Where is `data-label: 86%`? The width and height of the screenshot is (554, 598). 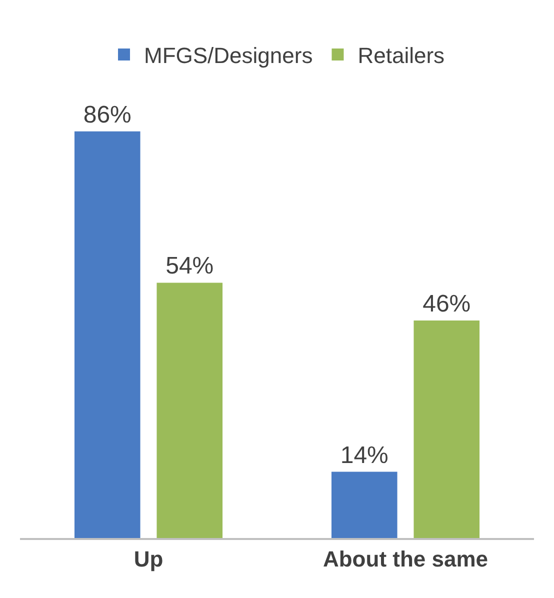 data-label: 86% is located at coordinates (107, 114).